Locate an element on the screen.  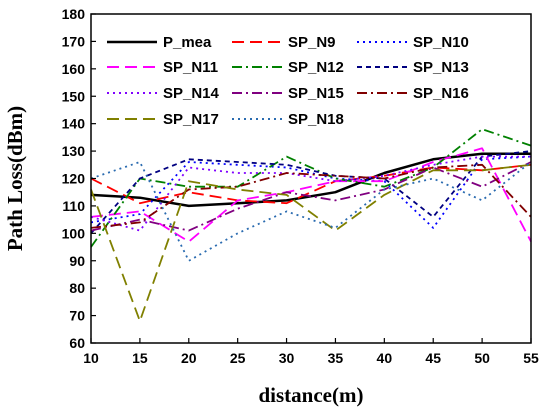
x-tick-label: 55 is located at coordinates (531, 358).